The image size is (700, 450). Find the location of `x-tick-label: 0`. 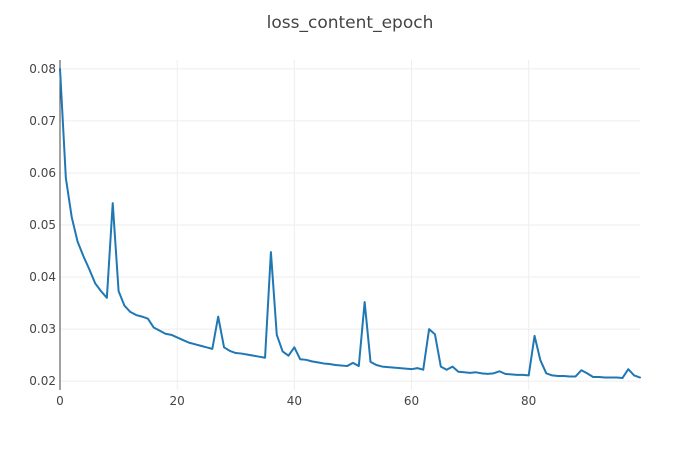

x-tick-label: 0 is located at coordinates (60, 401).